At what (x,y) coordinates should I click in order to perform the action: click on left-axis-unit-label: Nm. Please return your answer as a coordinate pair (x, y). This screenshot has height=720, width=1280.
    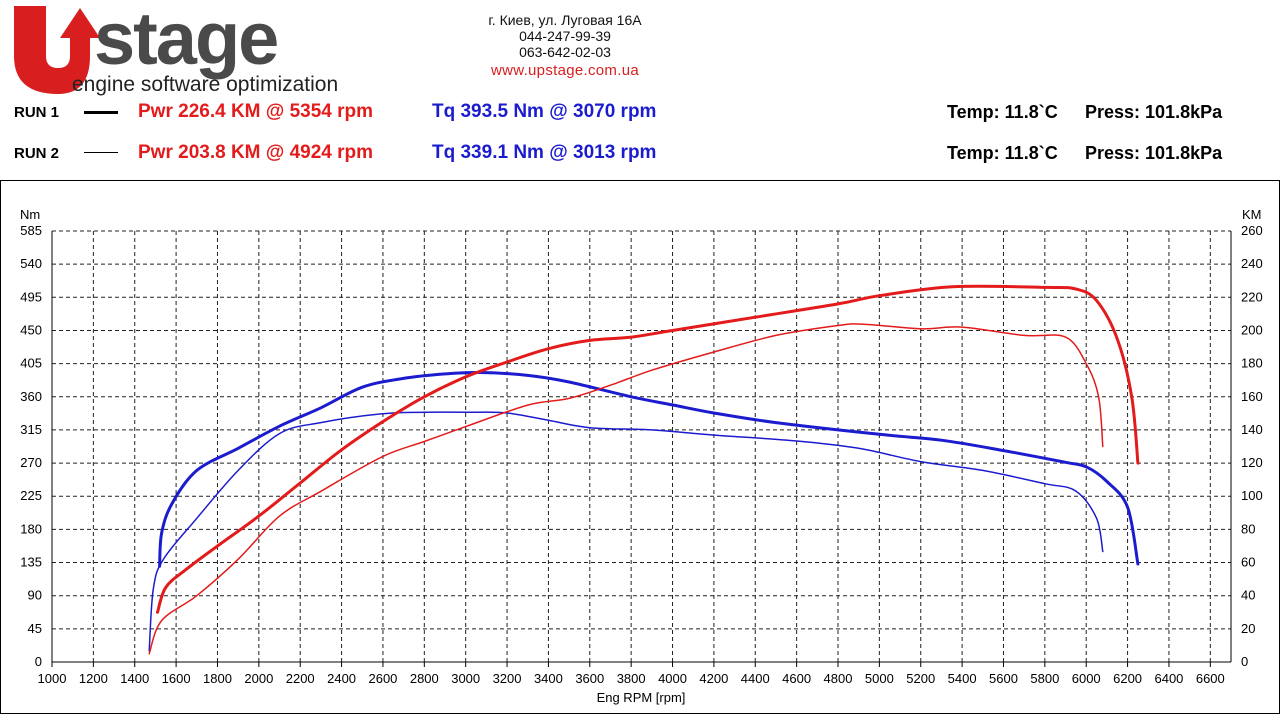
    Looking at the image, I should click on (30, 214).